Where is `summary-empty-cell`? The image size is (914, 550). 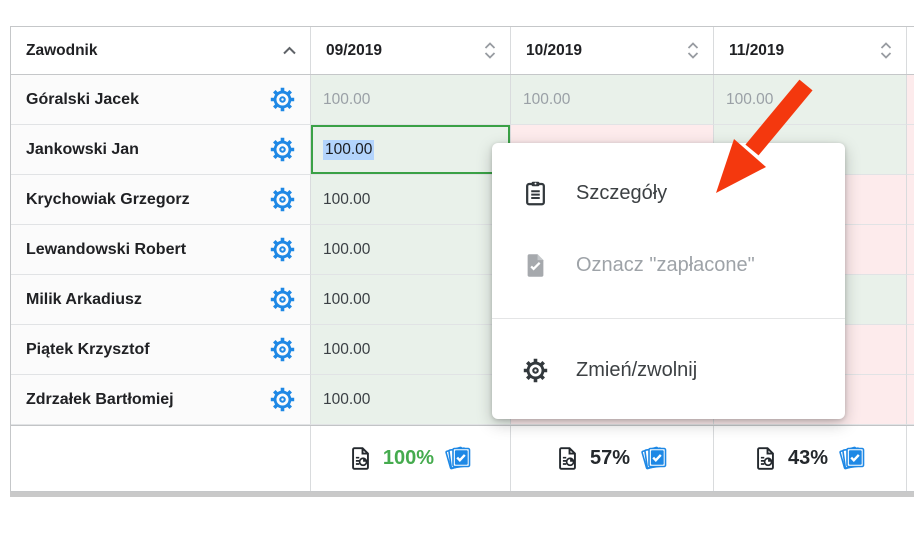 summary-empty-cell is located at coordinates (161, 458).